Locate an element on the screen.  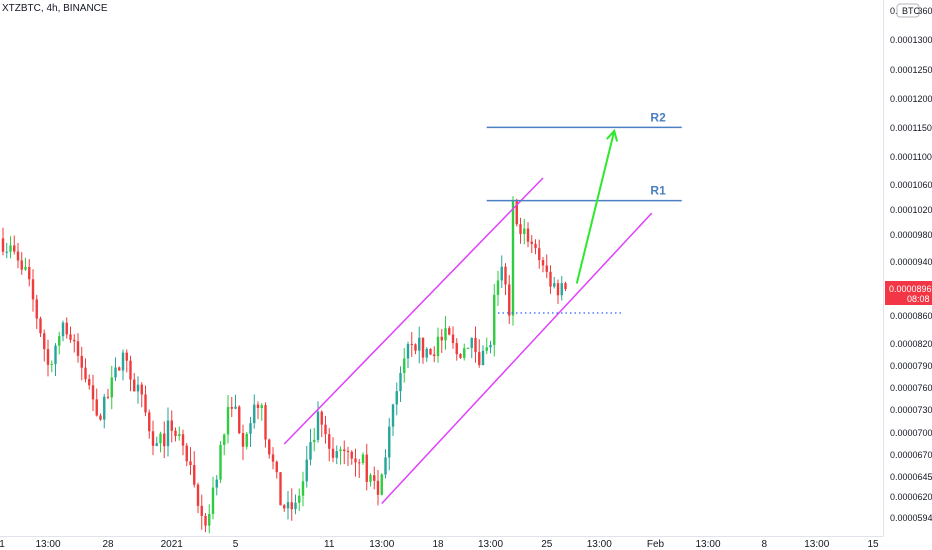
projection-arrow-shaft is located at coordinates (595, 207).